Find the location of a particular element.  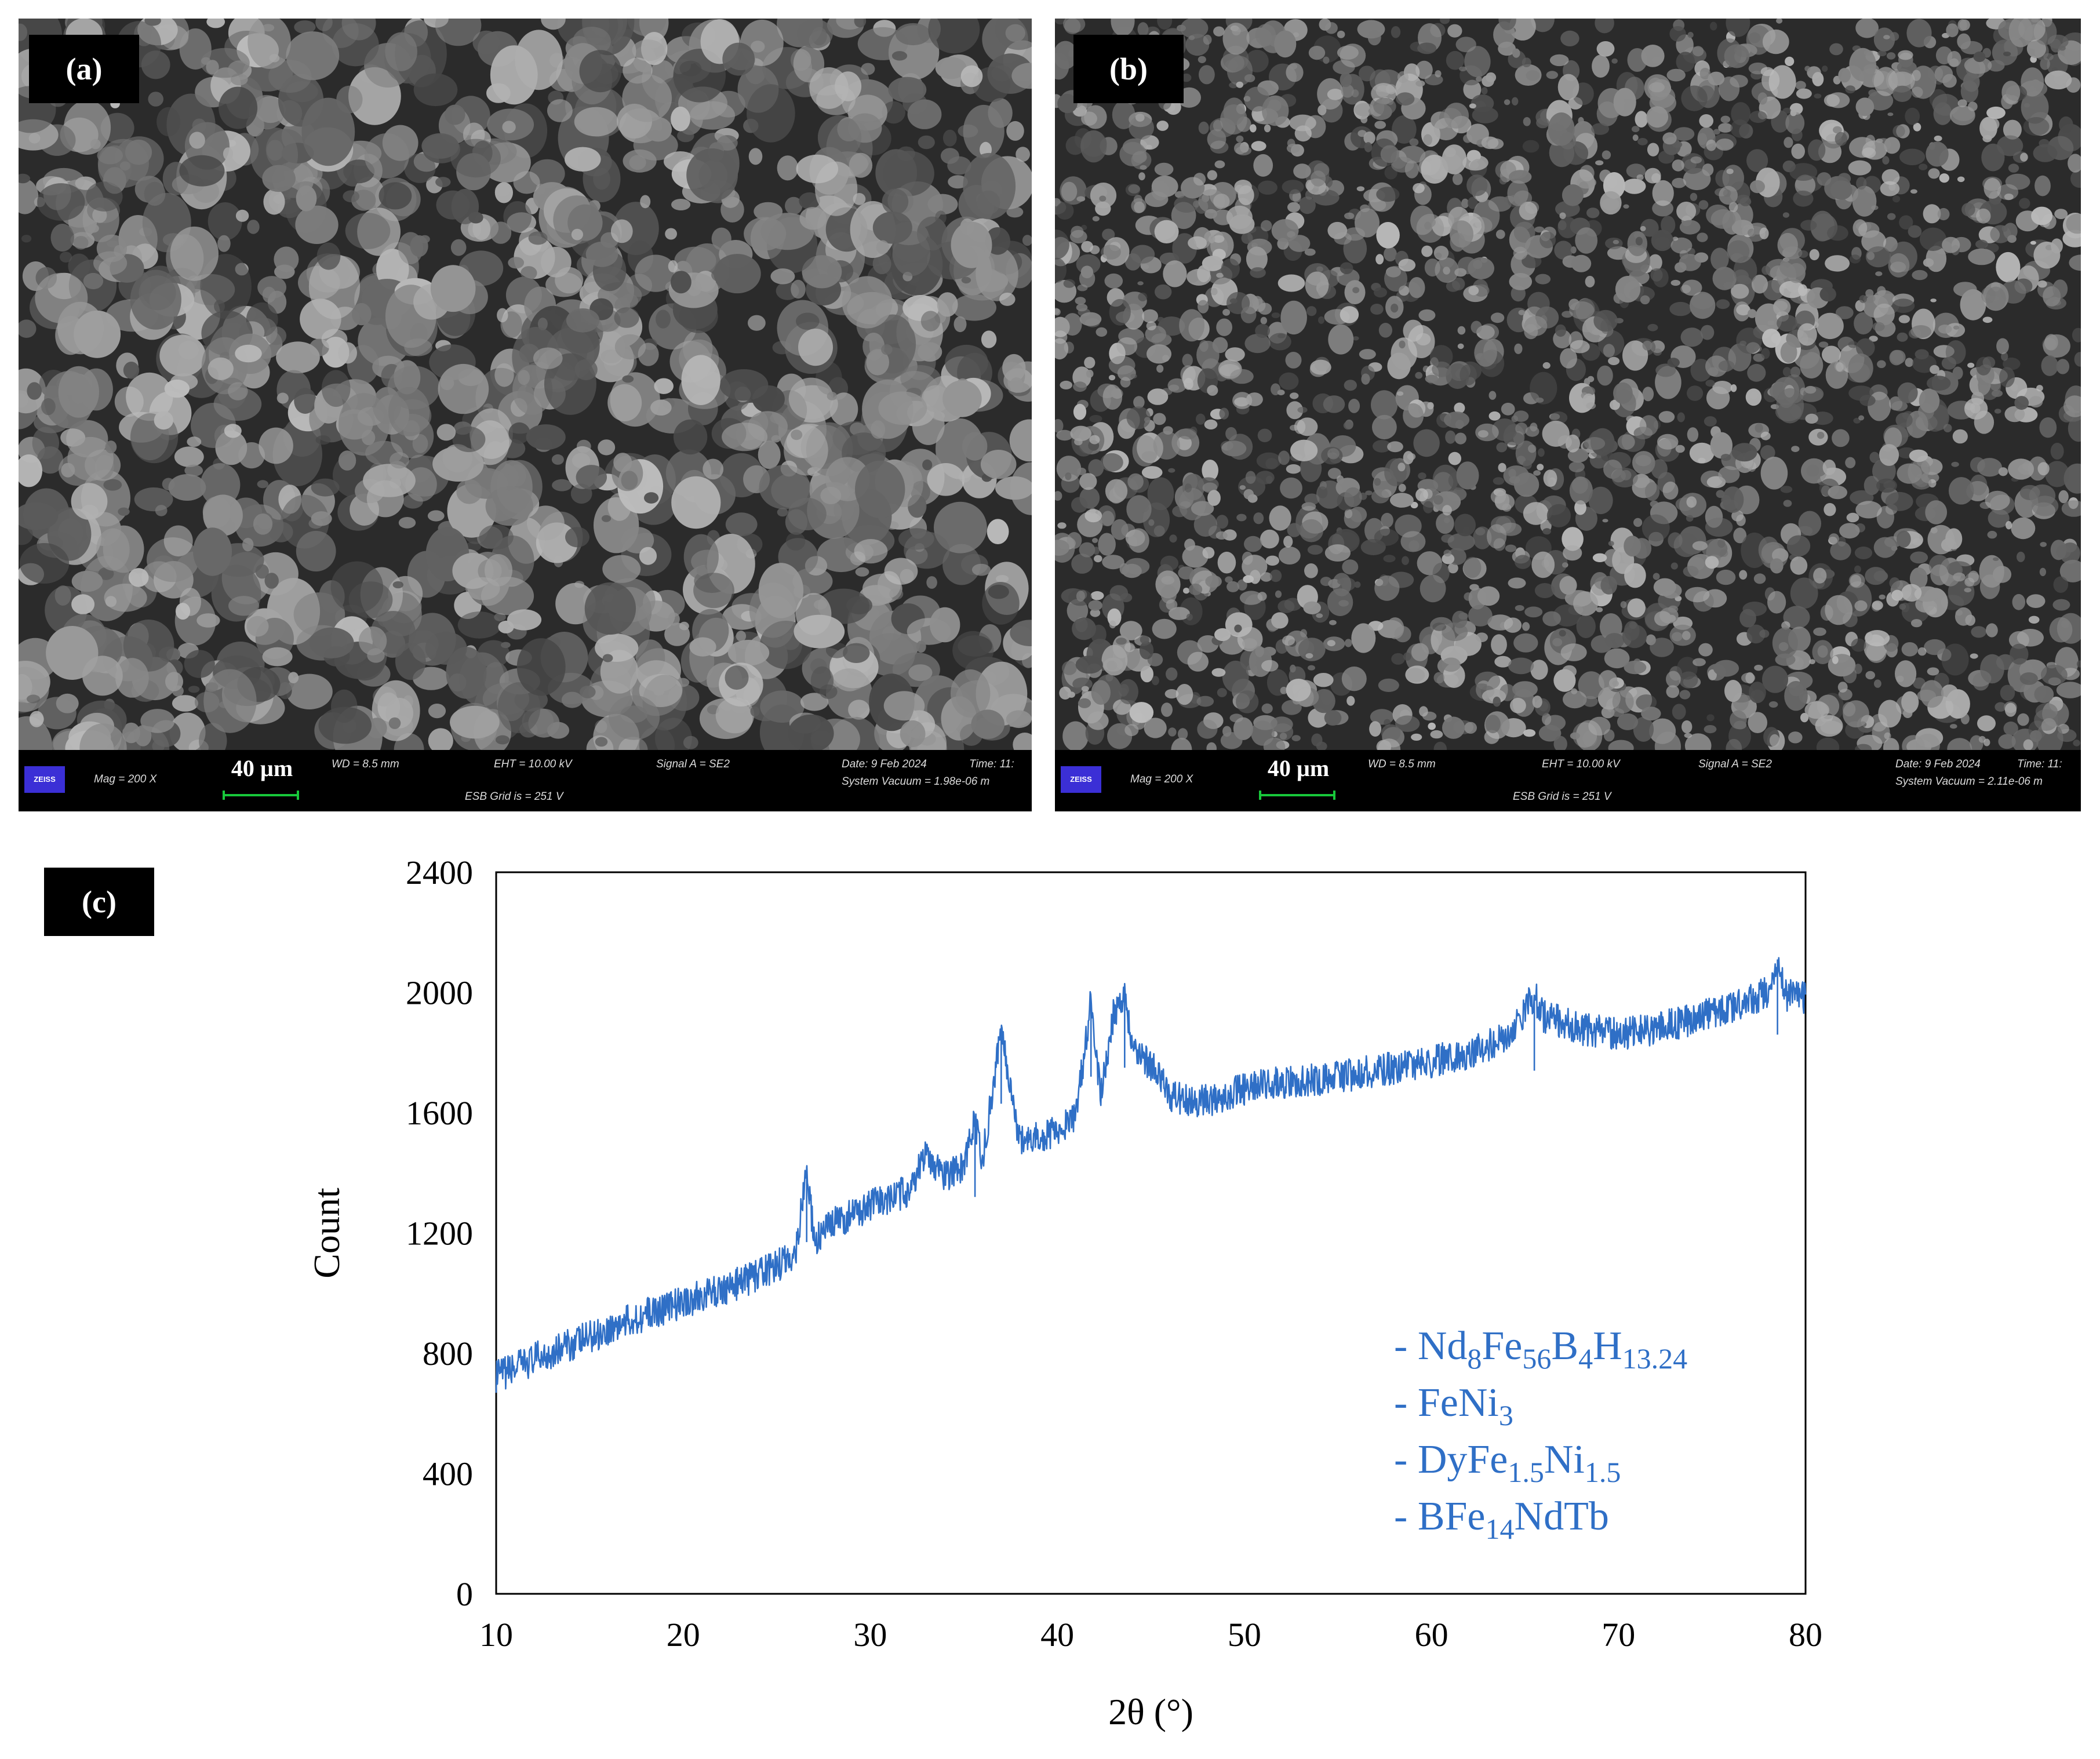

x-tick-label: 40 is located at coordinates (1057, 1635).